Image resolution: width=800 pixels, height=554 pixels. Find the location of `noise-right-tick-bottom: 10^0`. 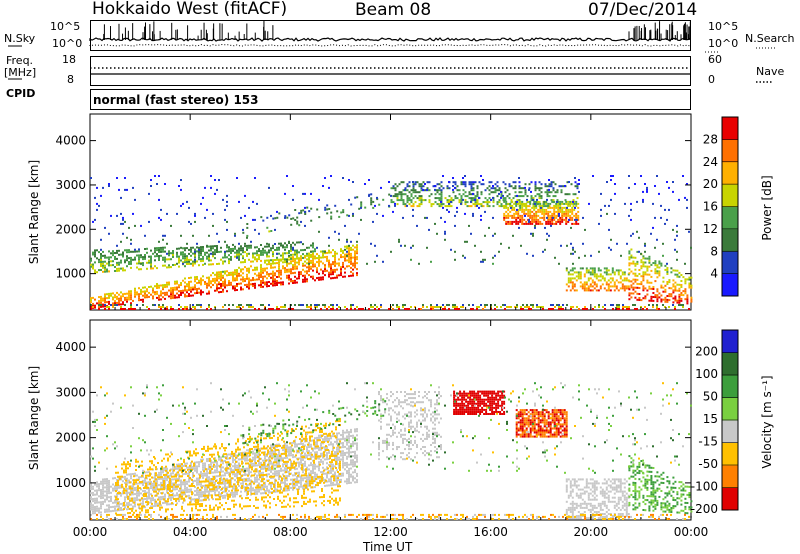

noise-right-tick-bottom: 10^0 is located at coordinates (723, 43).